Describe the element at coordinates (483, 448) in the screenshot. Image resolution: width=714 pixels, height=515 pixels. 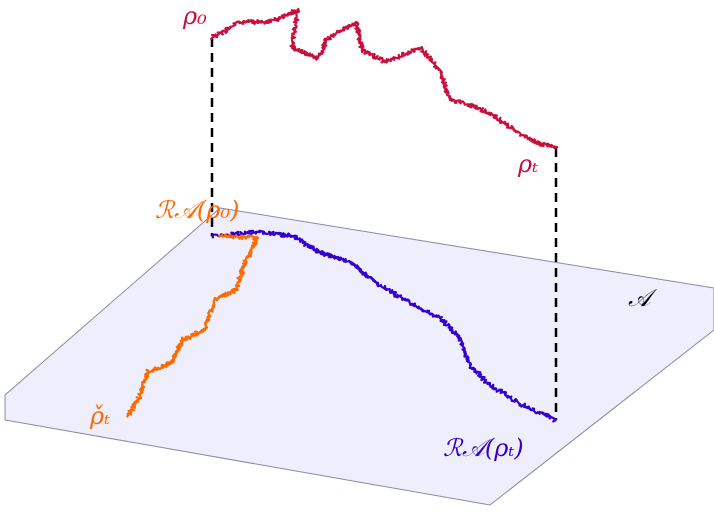
I see `label: ℛ𝒜(ρₜ)` at that location.